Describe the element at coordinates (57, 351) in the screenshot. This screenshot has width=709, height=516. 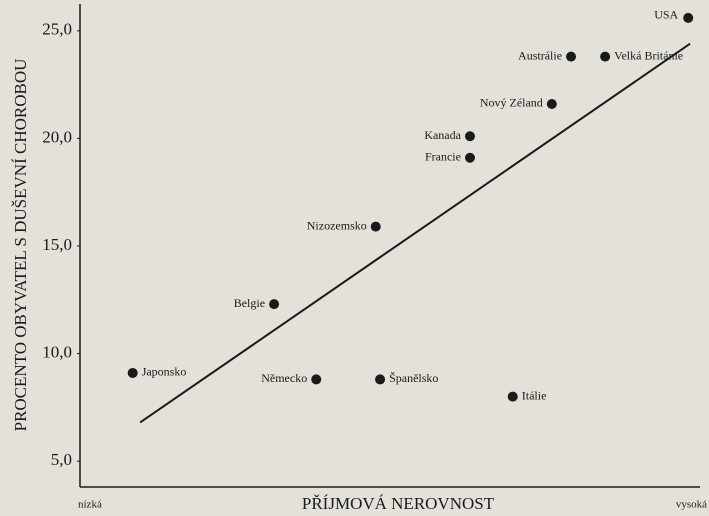
I see `y-tick-label: 10,0` at that location.